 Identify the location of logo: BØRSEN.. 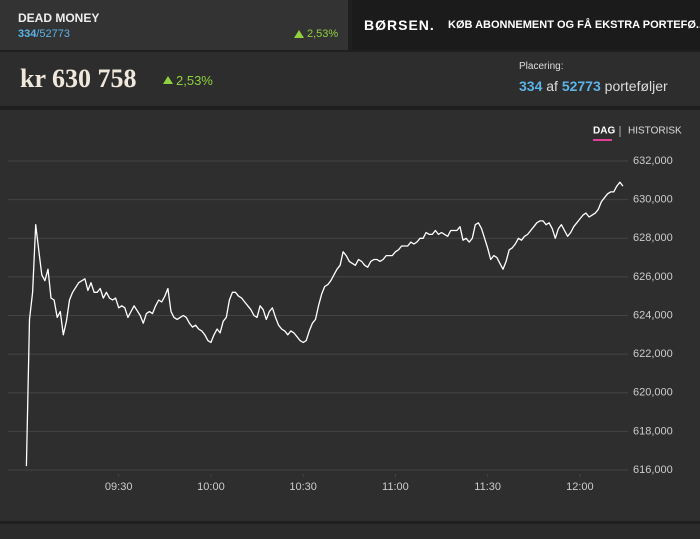
(399, 25).